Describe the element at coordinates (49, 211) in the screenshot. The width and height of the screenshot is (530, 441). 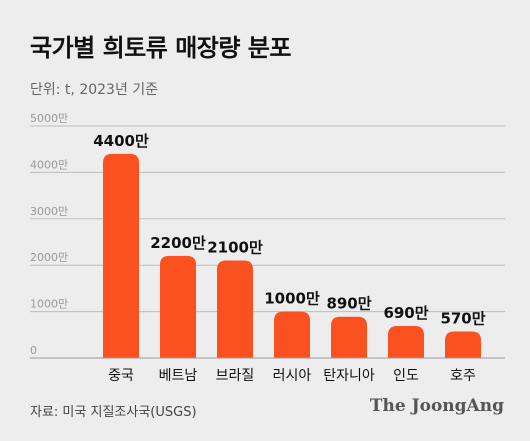
I see `y-tick-label: 3000만` at that location.